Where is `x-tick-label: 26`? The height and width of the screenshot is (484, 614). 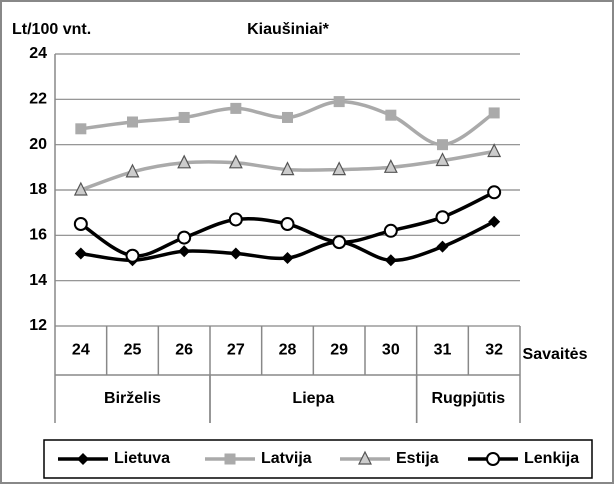
x-tick-label: 26 is located at coordinates (184, 350).